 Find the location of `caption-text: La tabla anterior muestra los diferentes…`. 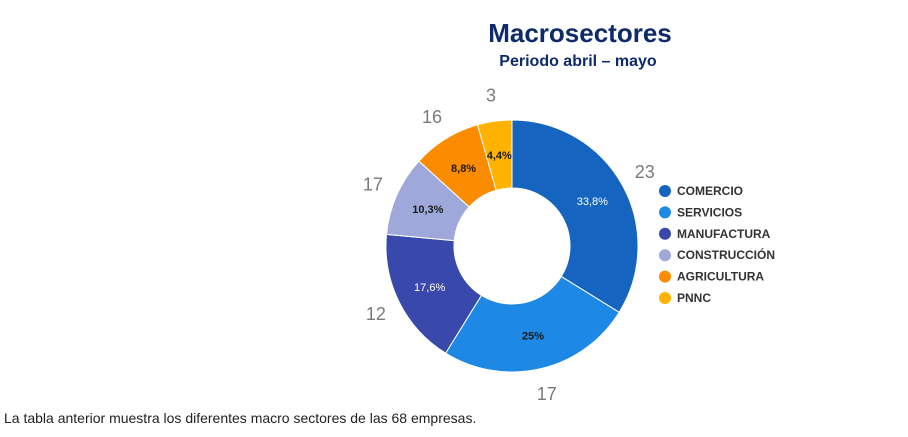

caption-text: La tabla anterior muestra los diferentes… is located at coordinates (240, 418).